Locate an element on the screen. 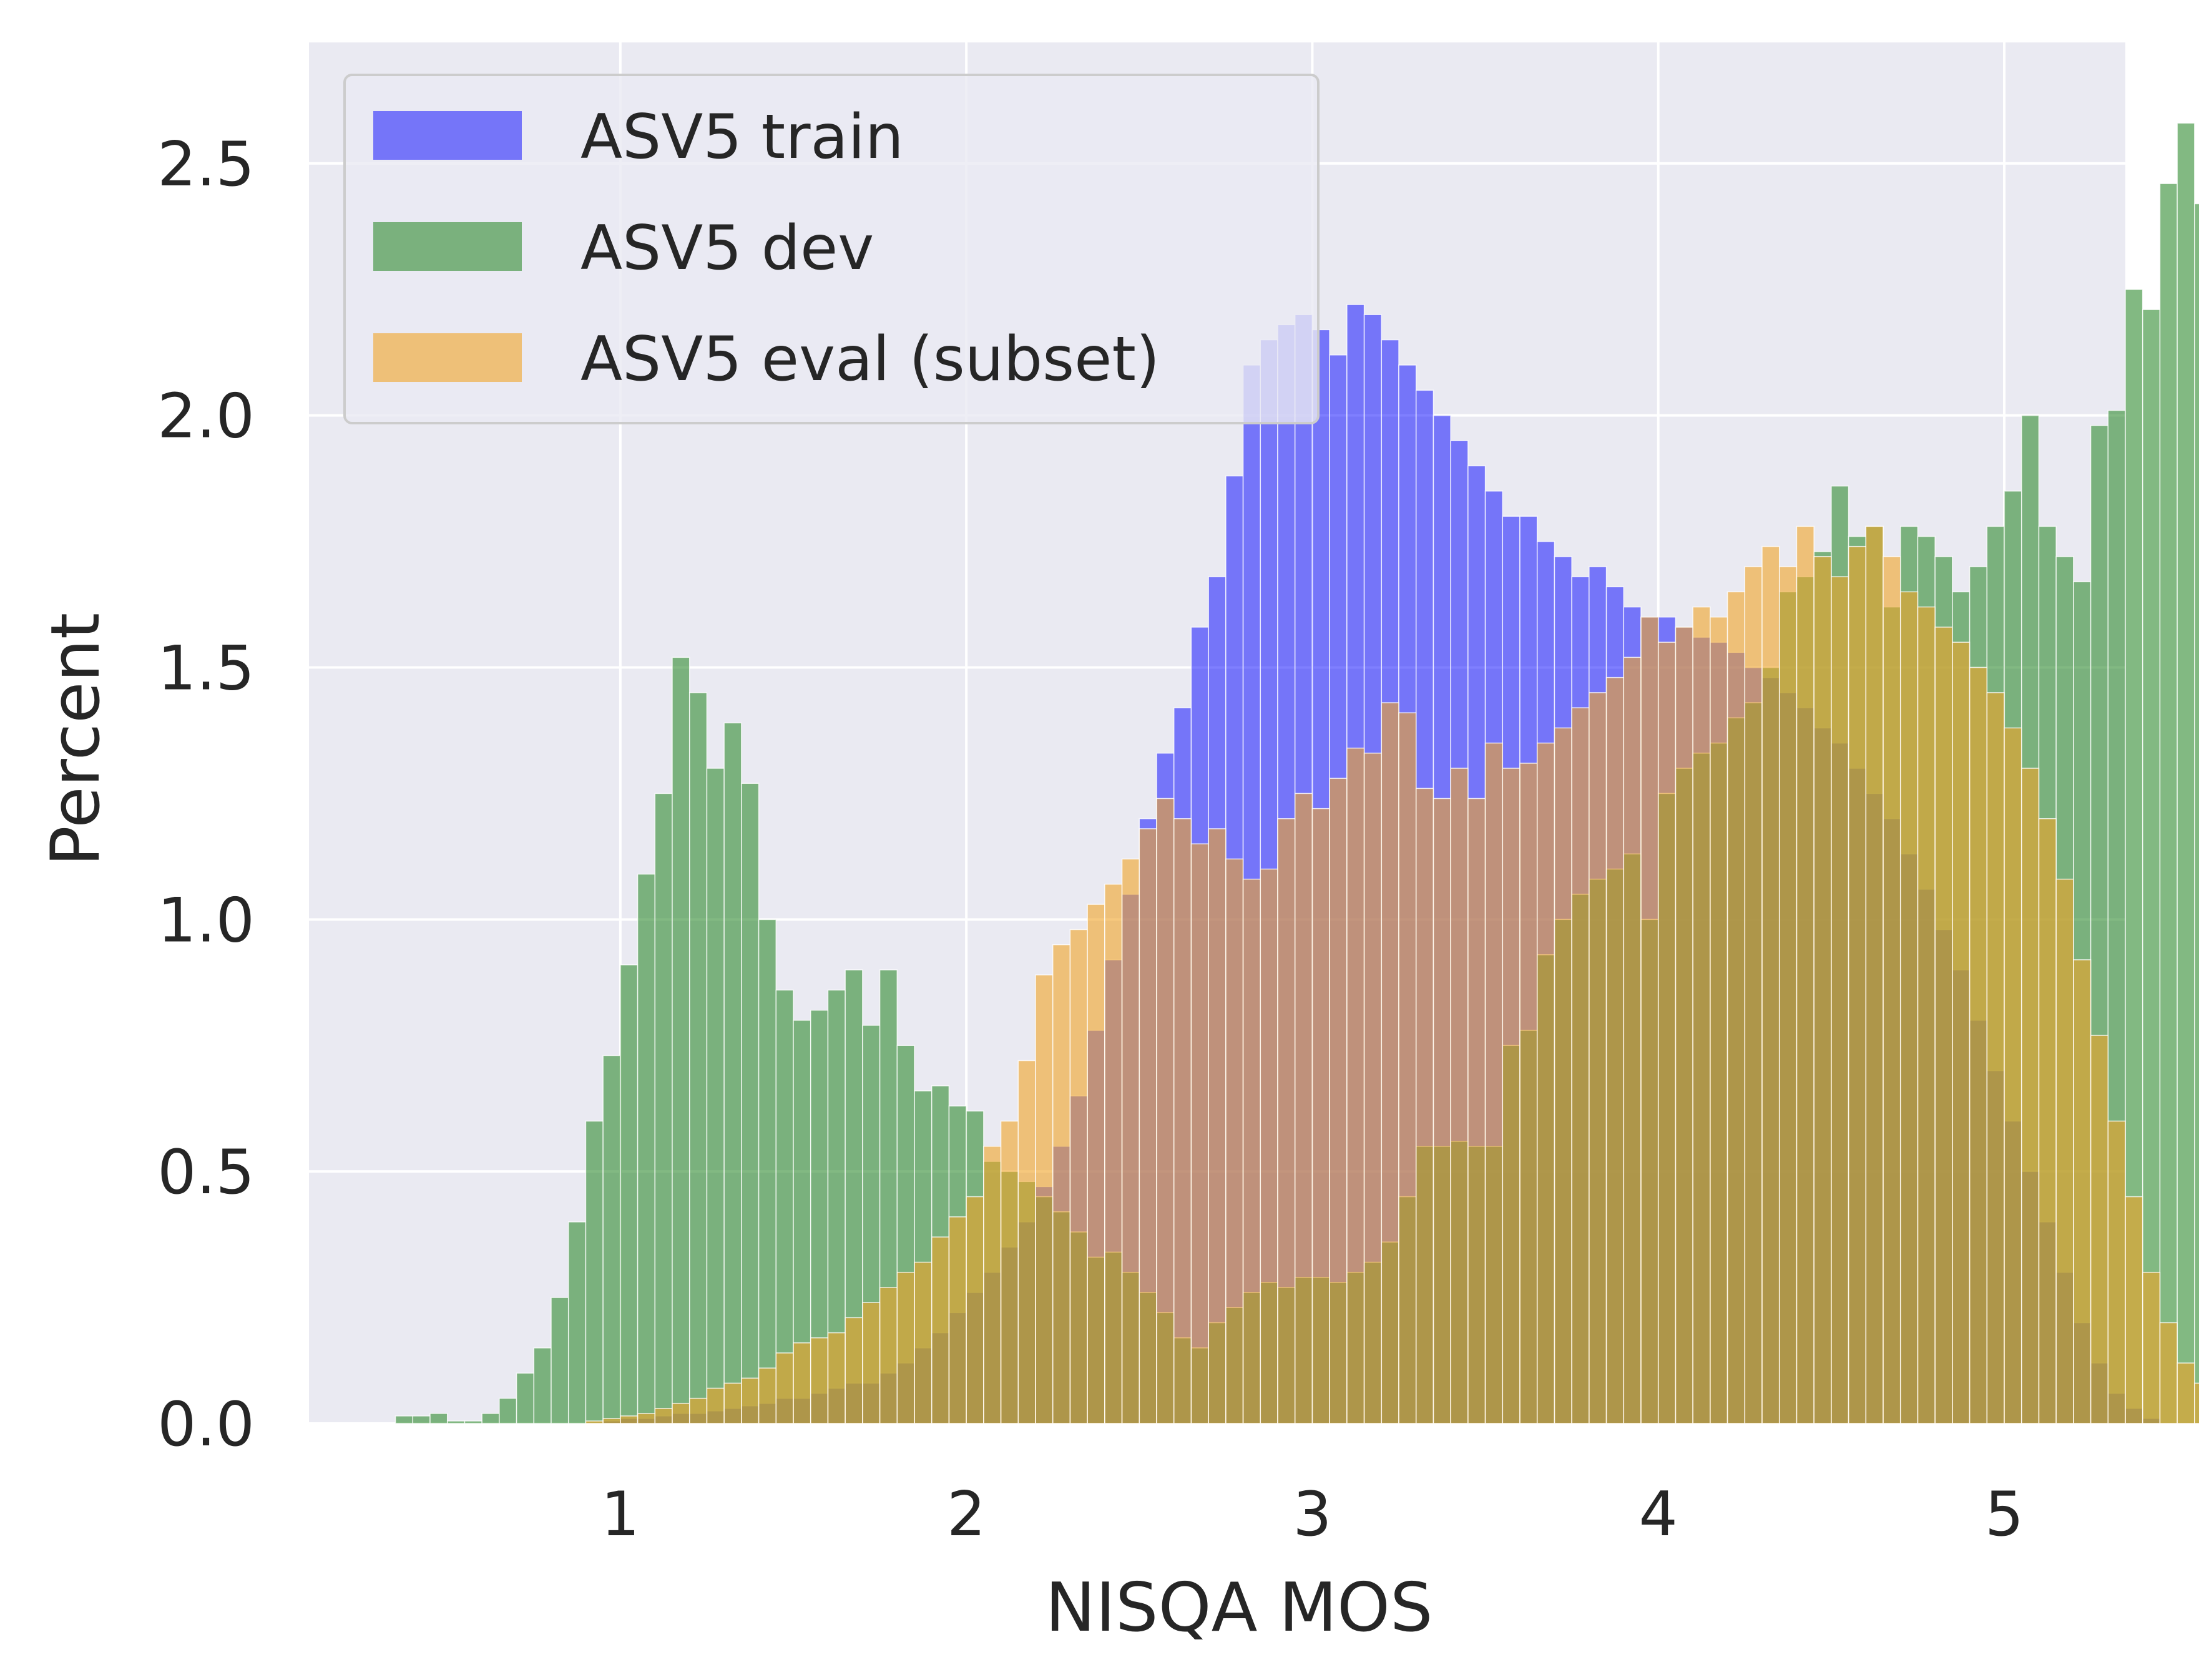  y-tick-label: 2.0 is located at coordinates (206, 416).